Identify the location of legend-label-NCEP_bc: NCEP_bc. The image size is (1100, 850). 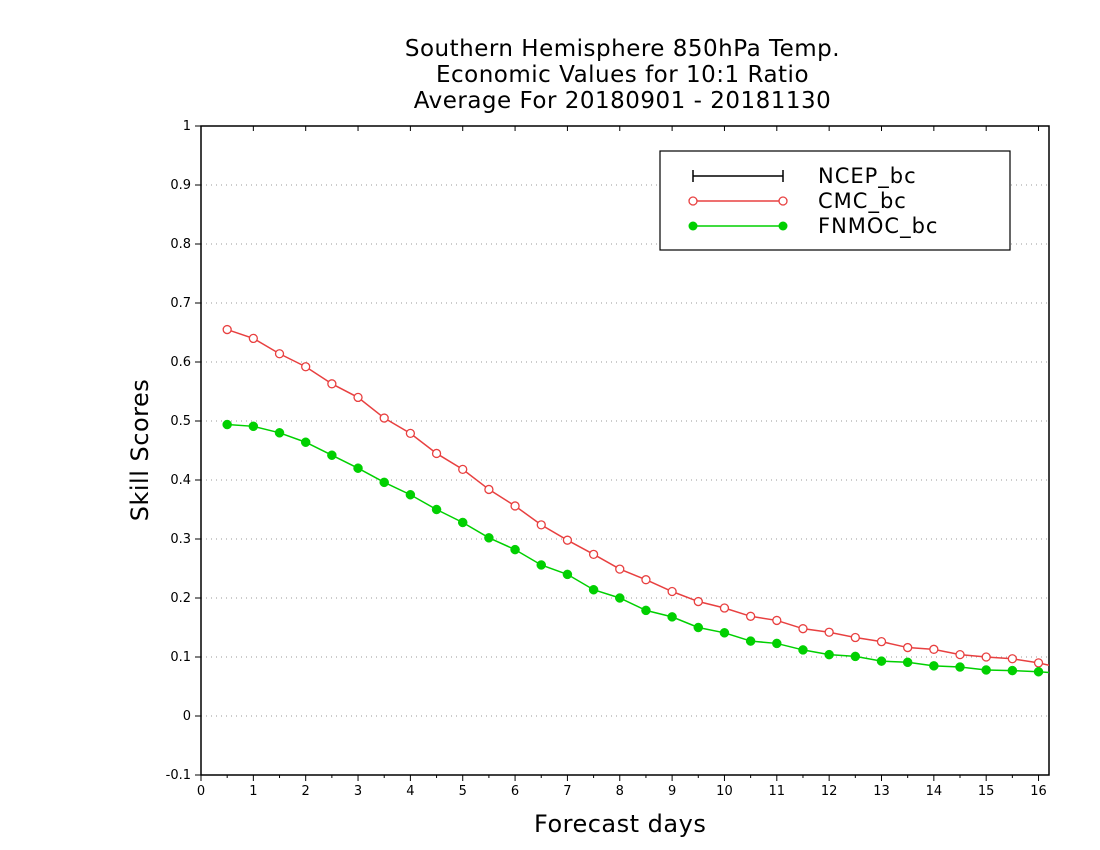
(867, 176).